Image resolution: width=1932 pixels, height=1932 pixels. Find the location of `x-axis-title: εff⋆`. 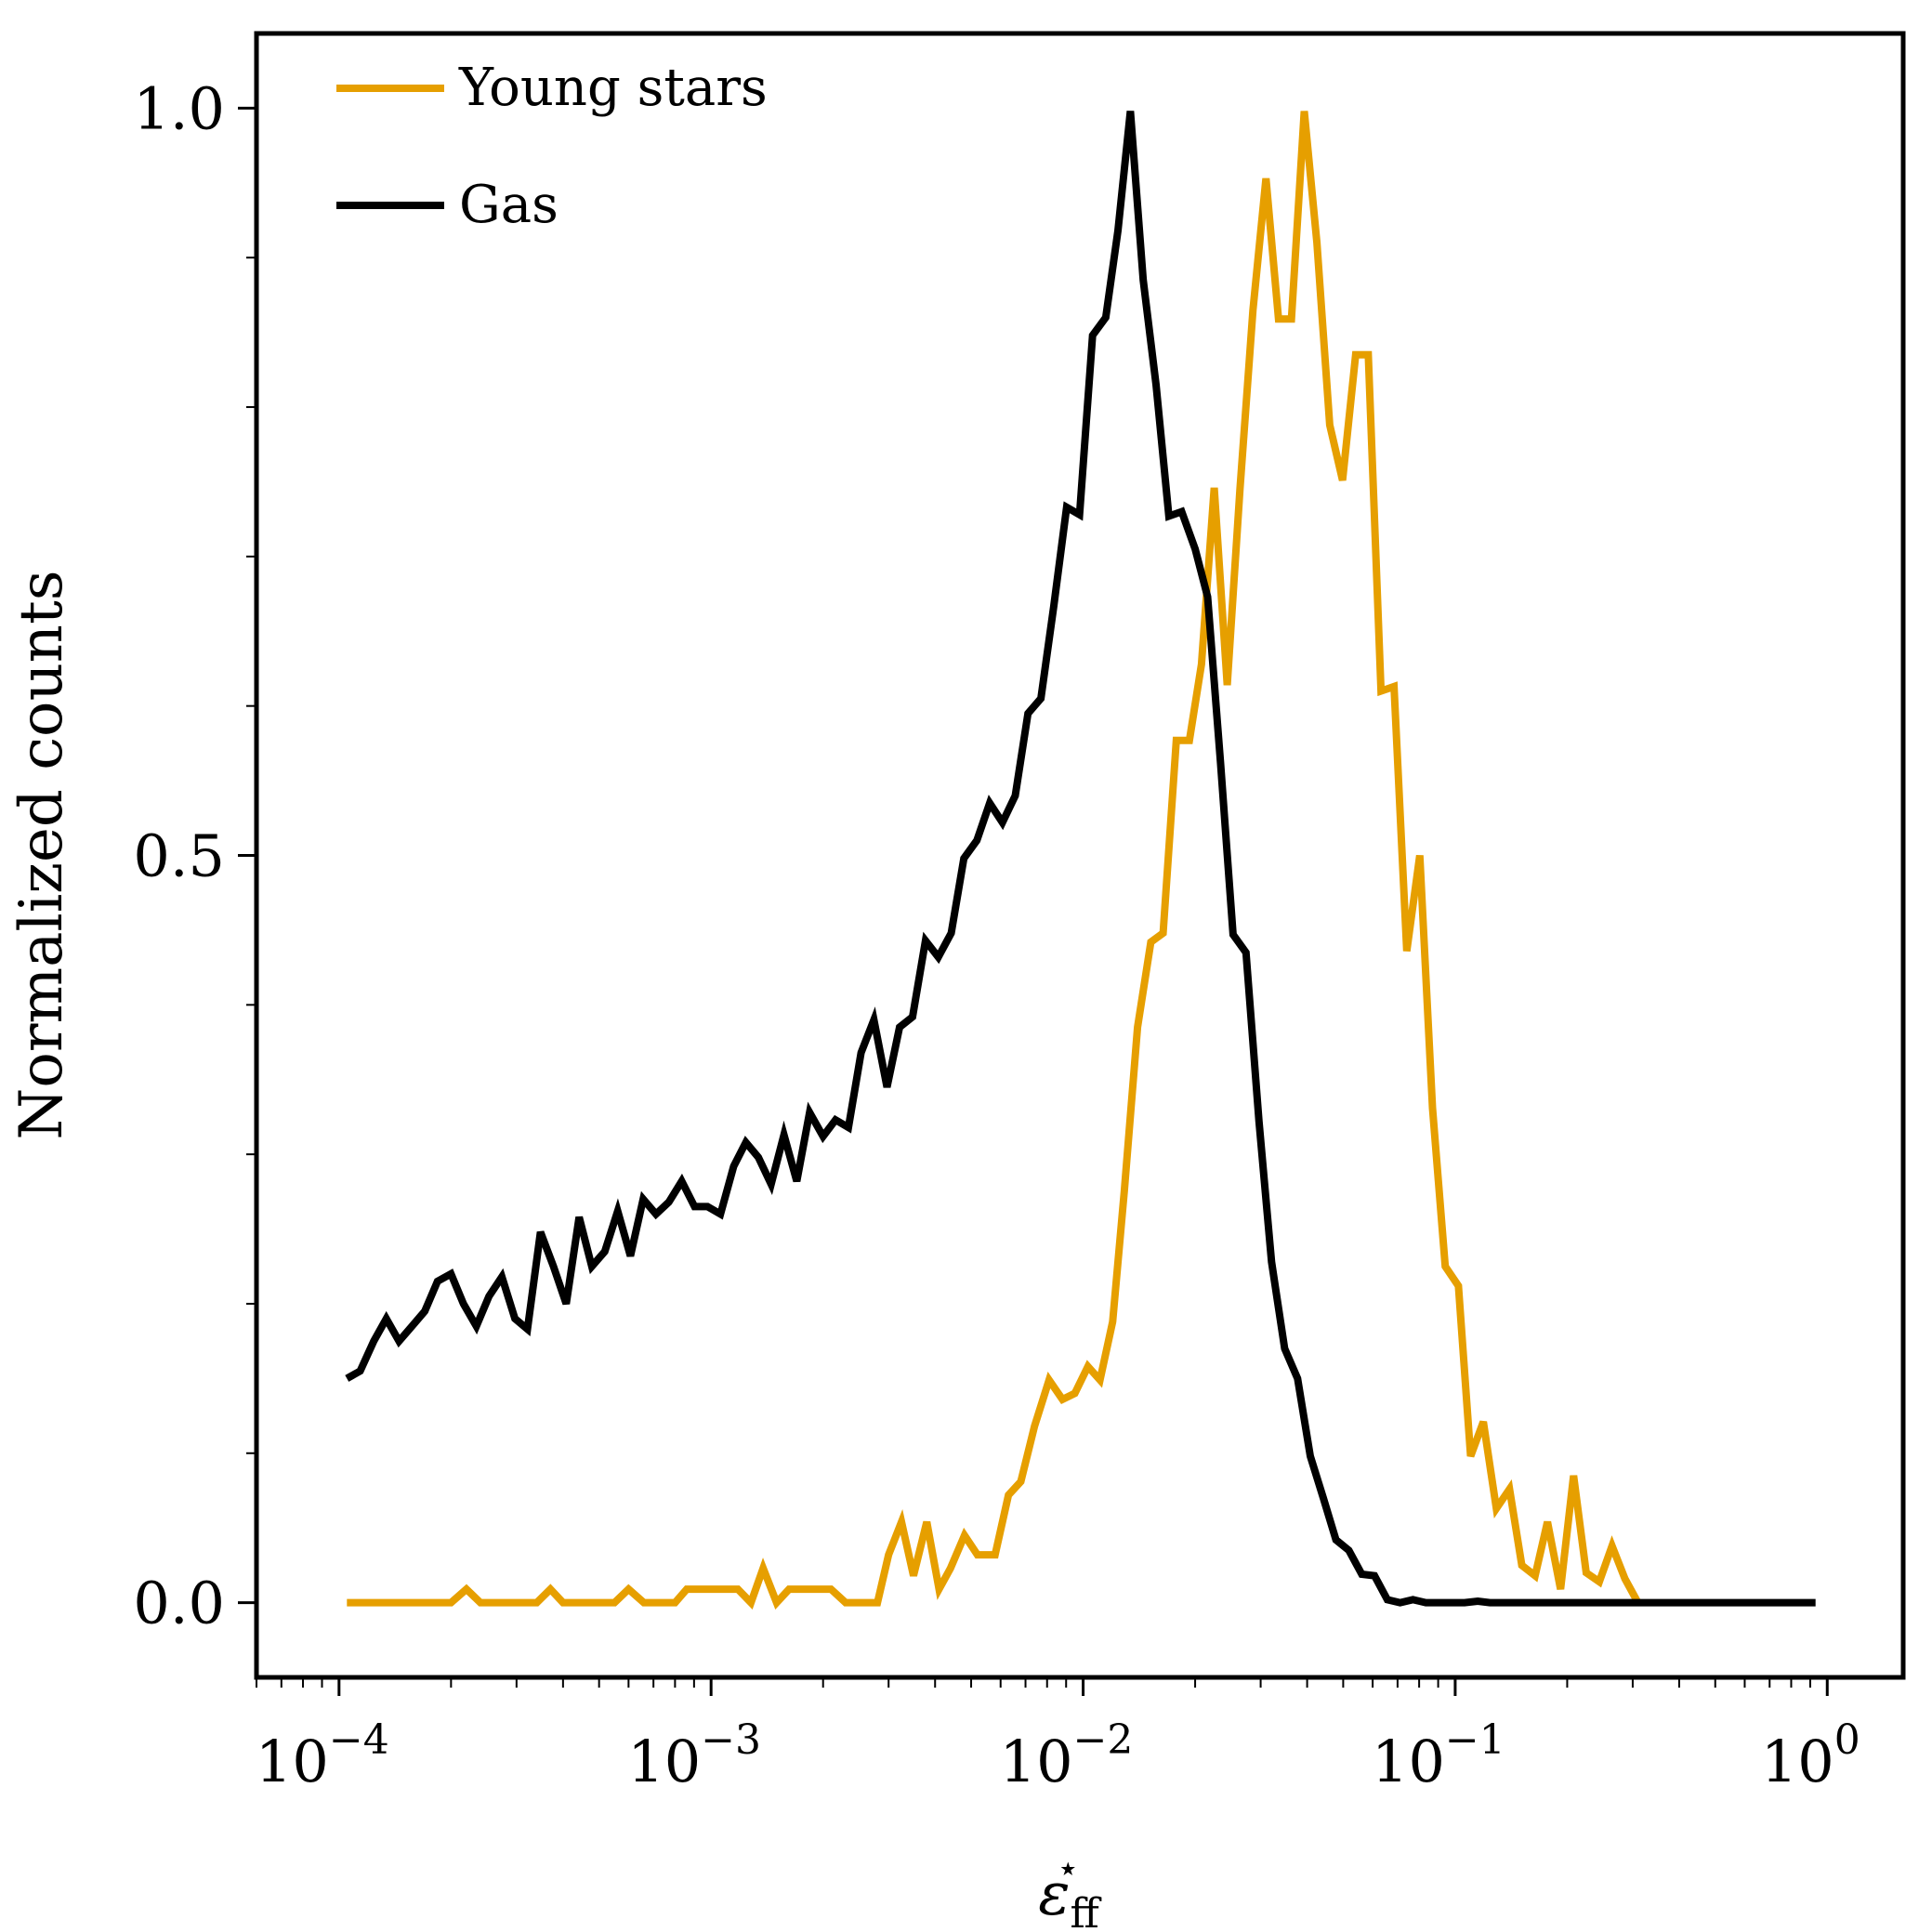

x-axis-title: εff⋆ is located at coordinates (1069, 1889).